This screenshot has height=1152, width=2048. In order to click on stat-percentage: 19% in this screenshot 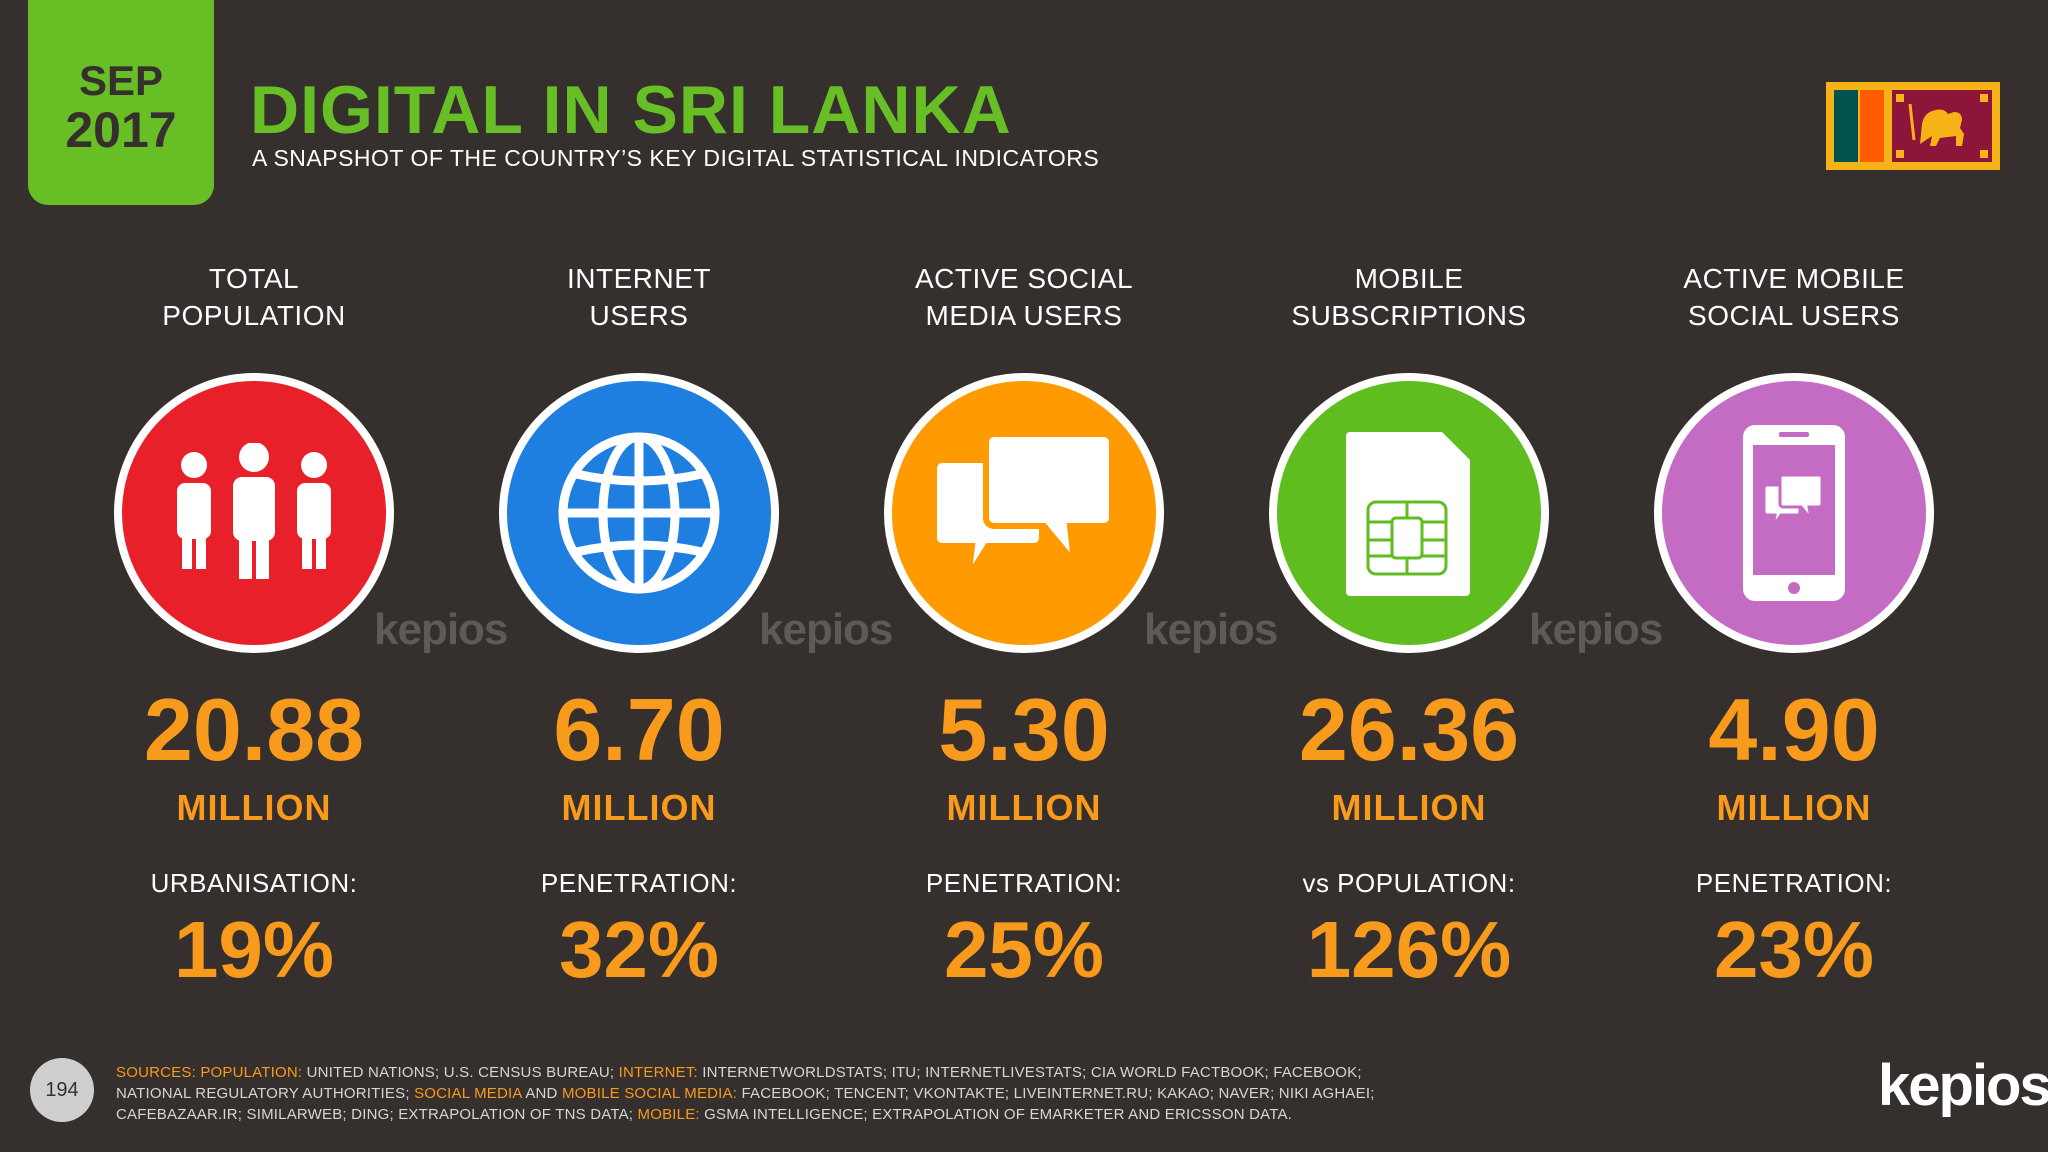, I will do `click(254, 949)`.